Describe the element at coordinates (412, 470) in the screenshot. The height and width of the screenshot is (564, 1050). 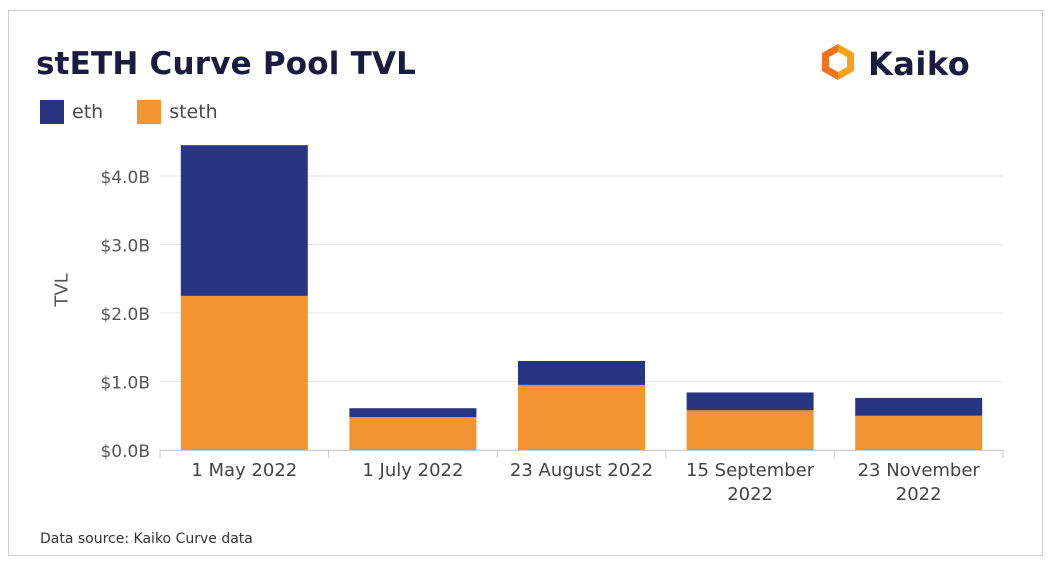
I see `x-tick-label: 1 July 2022` at that location.